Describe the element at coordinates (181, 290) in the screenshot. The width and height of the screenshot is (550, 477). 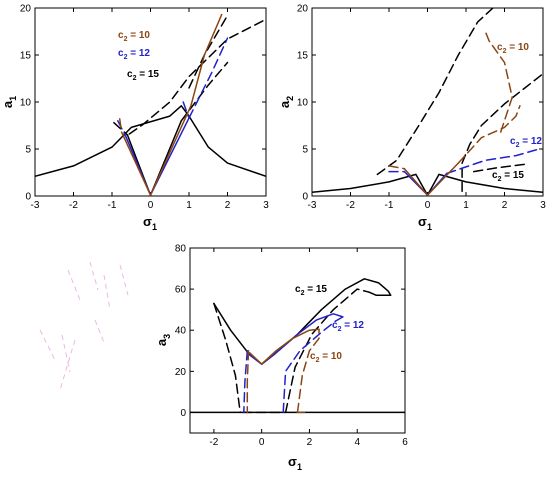
I see `y-tick-label: 60` at that location.